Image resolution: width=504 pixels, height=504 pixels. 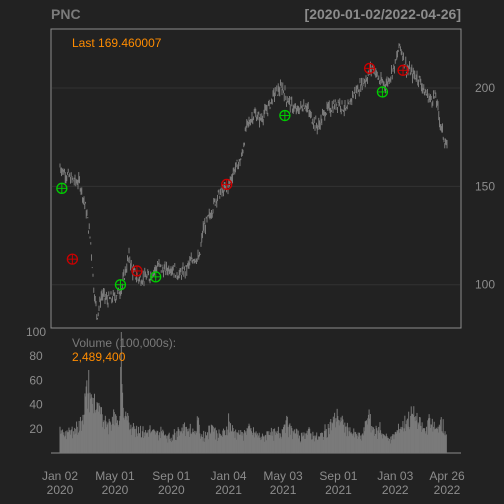 What do you see at coordinates (99, 357) in the screenshot?
I see `volume-value: 2,489,400` at bounding box center [99, 357].